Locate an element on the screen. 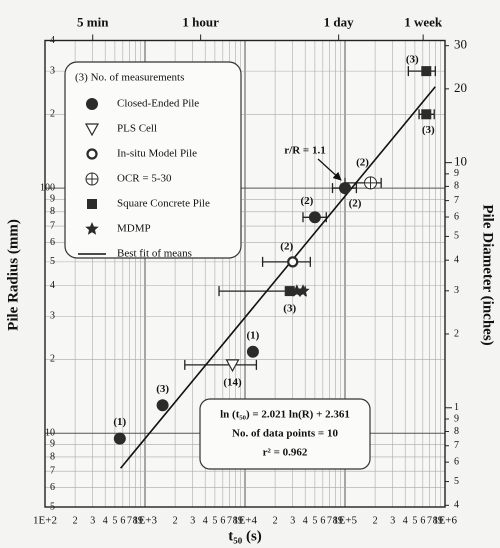  y2-tick-label: 4 is located at coordinates (456, 259).